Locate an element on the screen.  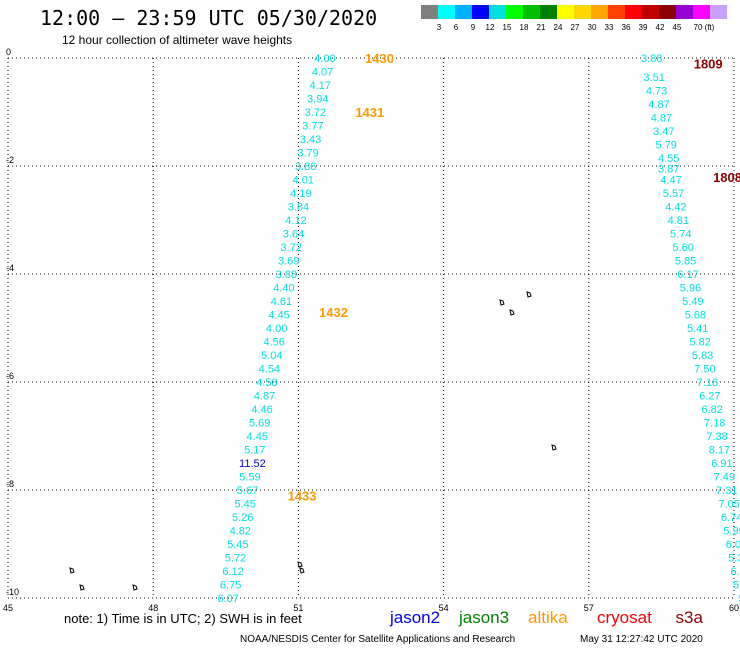
wave-height-value: 6.07 is located at coordinates (228, 599).